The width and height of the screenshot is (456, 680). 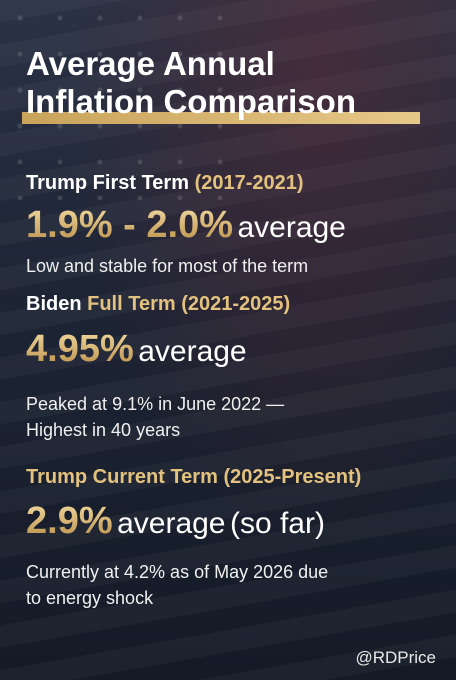 I want to click on handle: @RDPrice, so click(x=395, y=657).